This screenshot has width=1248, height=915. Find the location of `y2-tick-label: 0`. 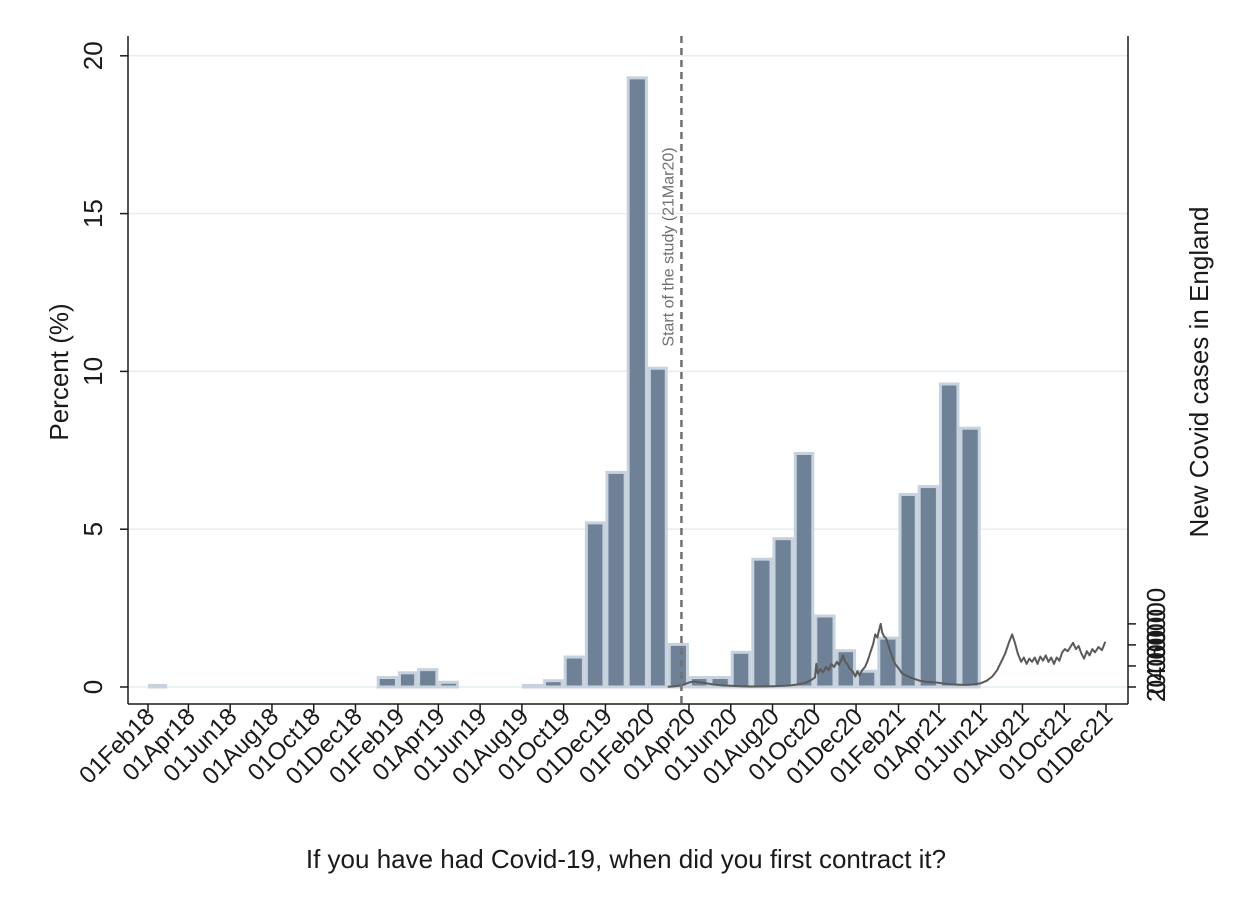

y2-tick-label: 0 is located at coordinates (1156, 687).